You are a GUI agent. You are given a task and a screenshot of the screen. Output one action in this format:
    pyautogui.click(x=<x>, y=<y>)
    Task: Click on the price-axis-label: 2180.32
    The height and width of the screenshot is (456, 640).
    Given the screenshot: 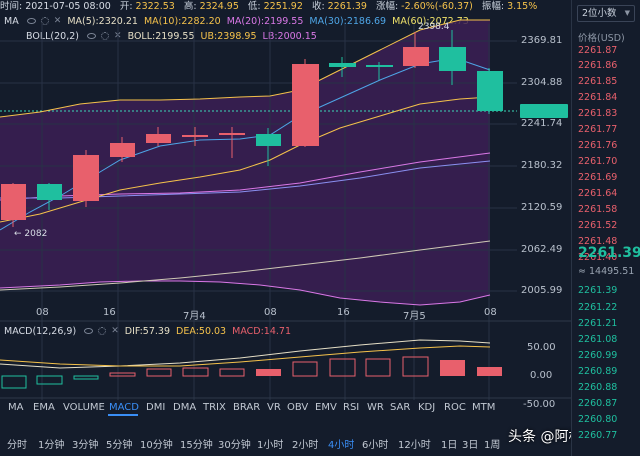 What is the action you would take?
    pyautogui.click(x=542, y=165)
    